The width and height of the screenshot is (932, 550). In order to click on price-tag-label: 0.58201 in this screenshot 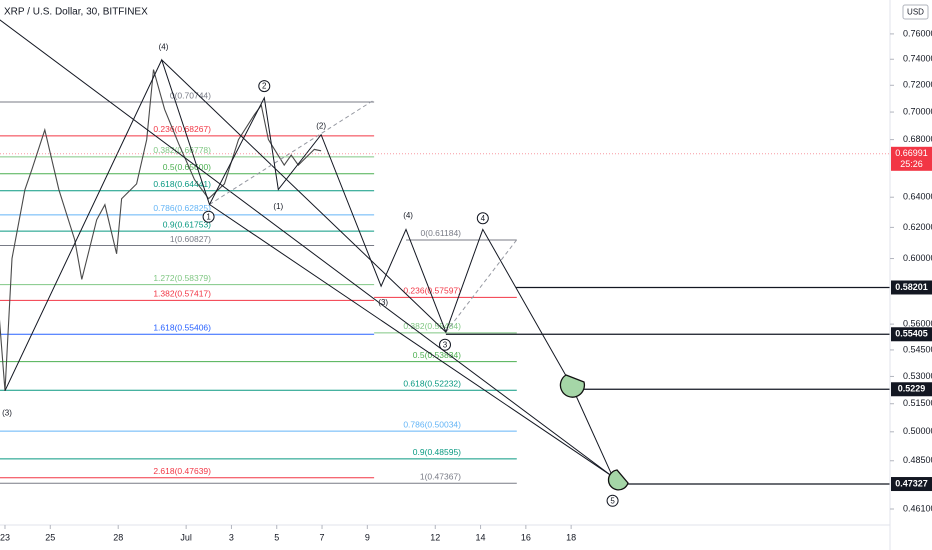, I will do `click(911, 287)`.